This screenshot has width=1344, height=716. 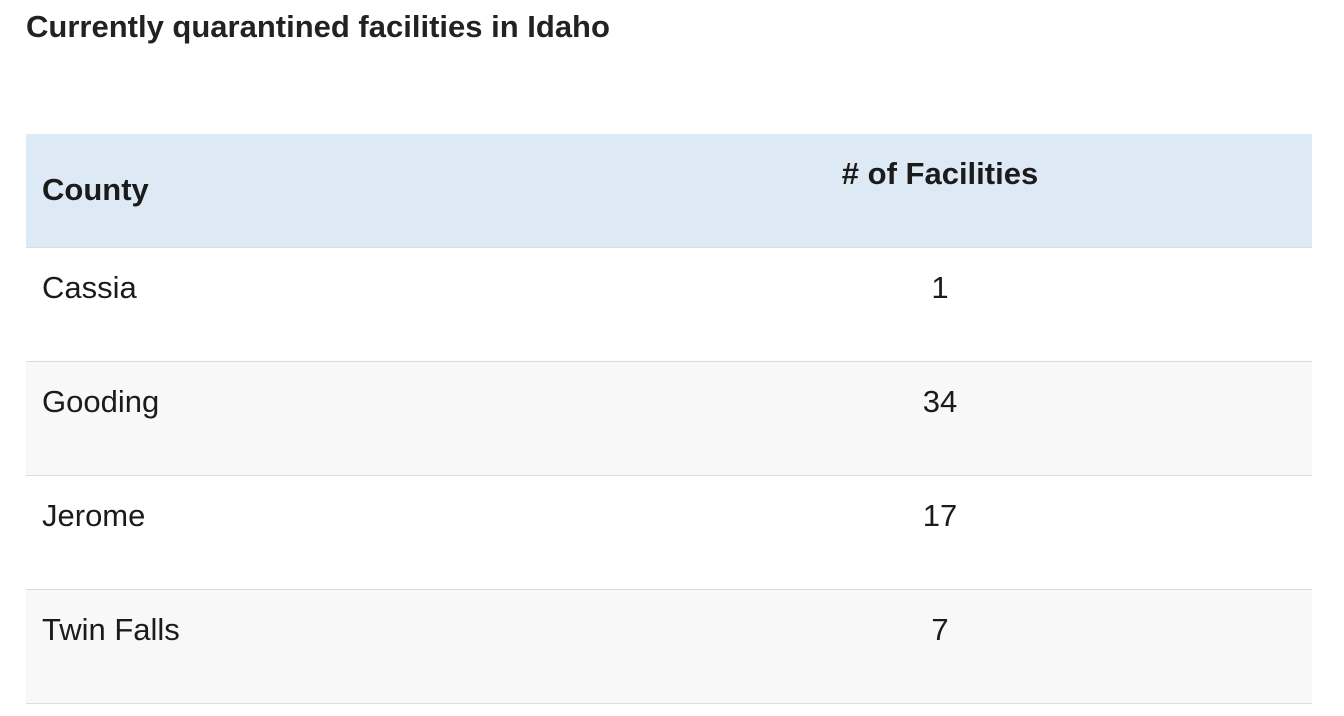 I want to click on county-cell: Gooding, so click(x=297, y=418).